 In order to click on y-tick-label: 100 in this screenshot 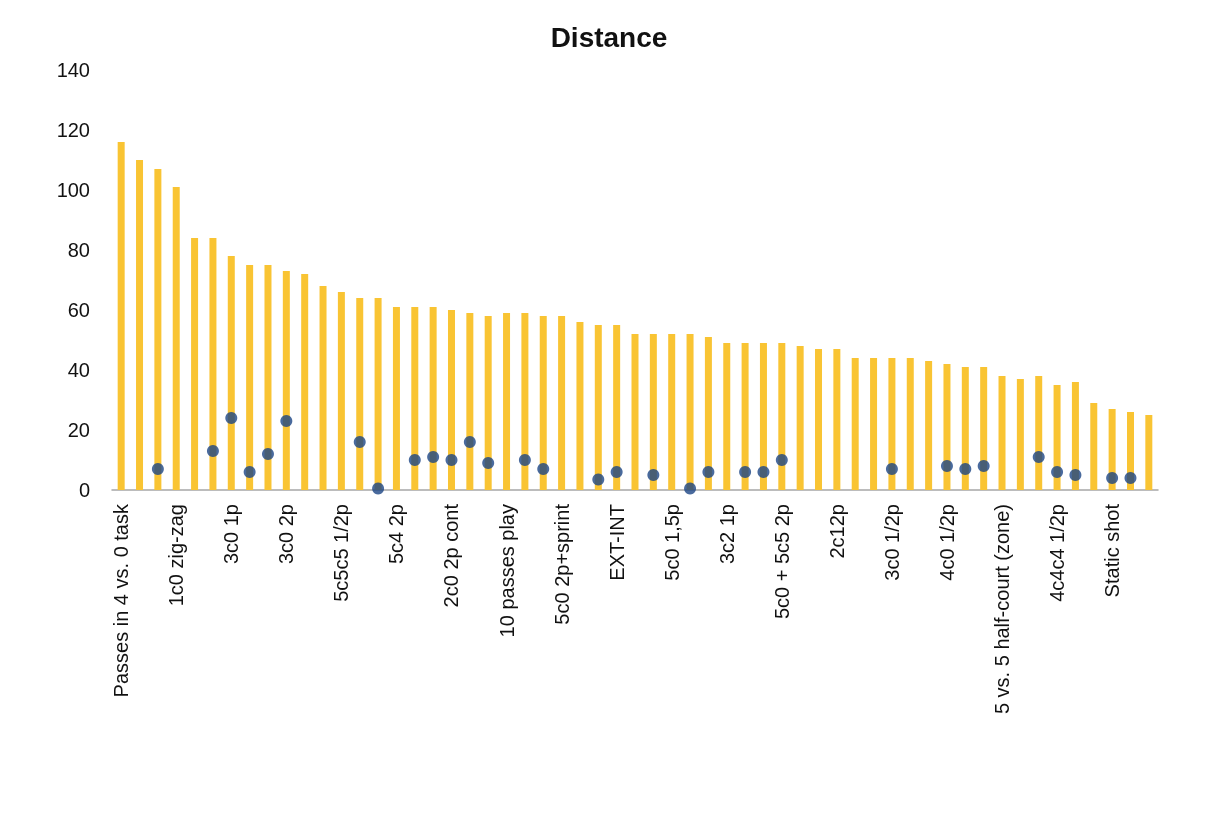, I will do `click(73, 190)`.